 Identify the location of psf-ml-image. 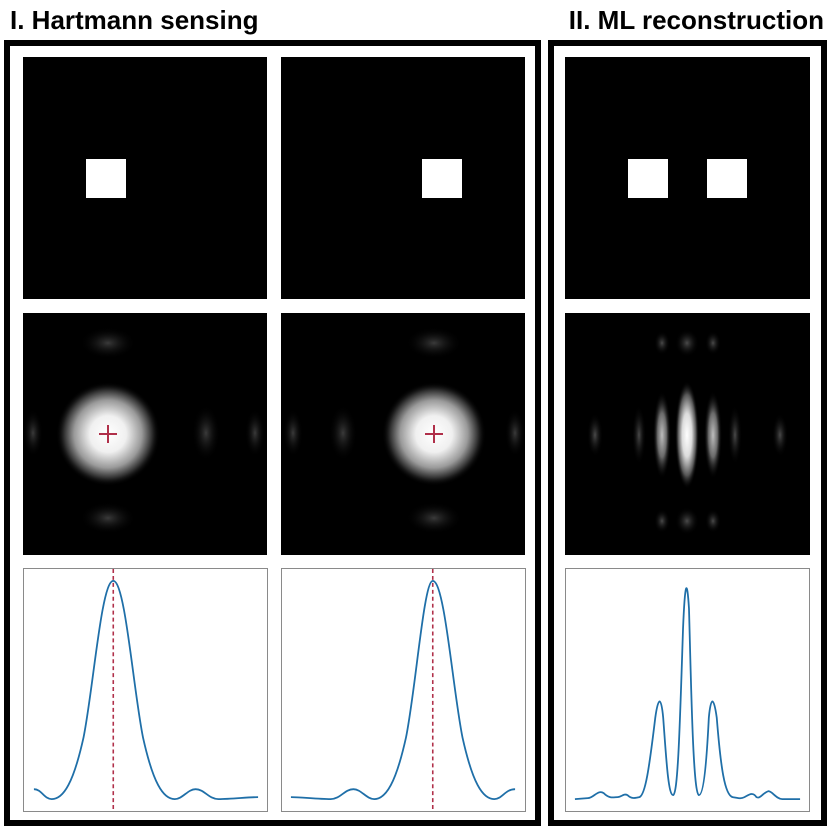
(687, 434).